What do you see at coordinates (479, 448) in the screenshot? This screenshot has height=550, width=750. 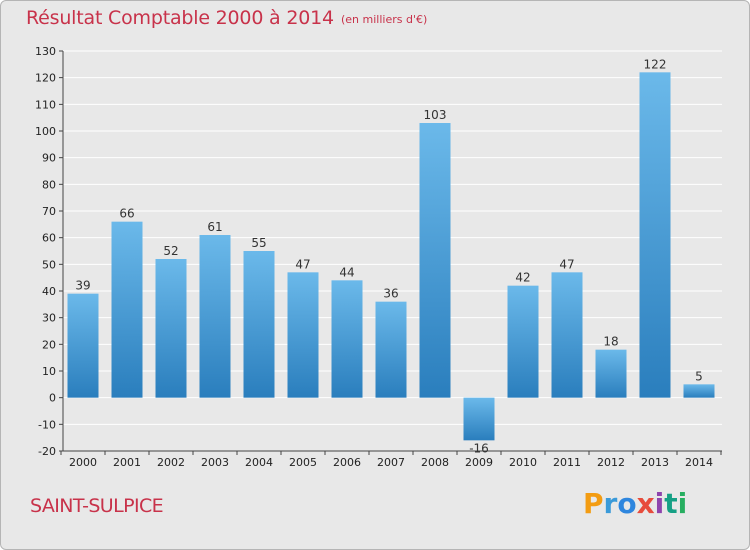 I see `data-label: -16` at bounding box center [479, 448].